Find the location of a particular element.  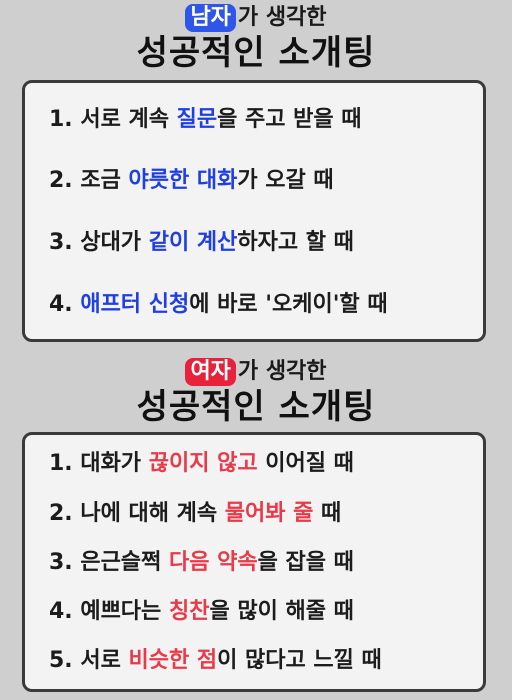

female-subtitle: 여자 가 생각한 is located at coordinates (256, 372).